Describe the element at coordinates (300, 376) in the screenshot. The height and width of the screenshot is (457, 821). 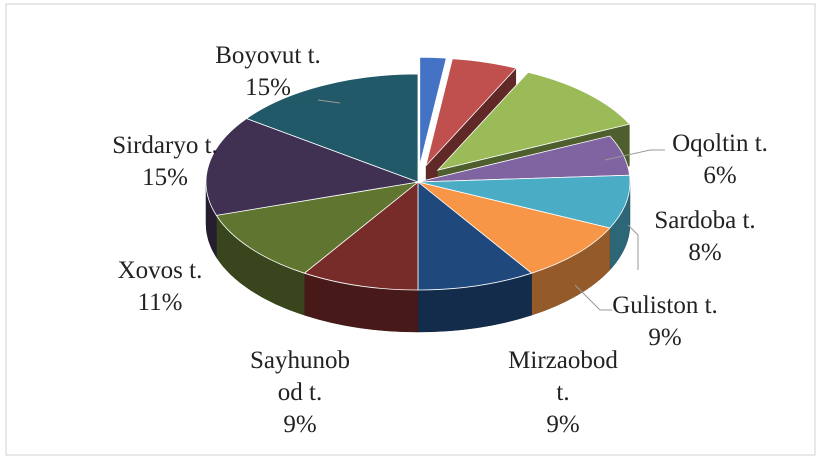
I see `category-label: Sayhunobod t.` at that location.